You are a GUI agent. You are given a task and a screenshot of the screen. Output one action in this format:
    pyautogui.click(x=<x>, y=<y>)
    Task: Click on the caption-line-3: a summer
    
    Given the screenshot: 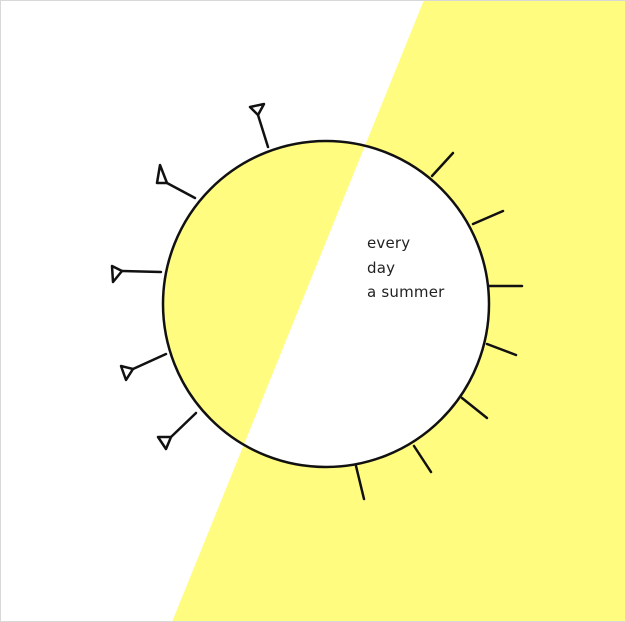 What is the action you would take?
    pyautogui.click(x=406, y=292)
    